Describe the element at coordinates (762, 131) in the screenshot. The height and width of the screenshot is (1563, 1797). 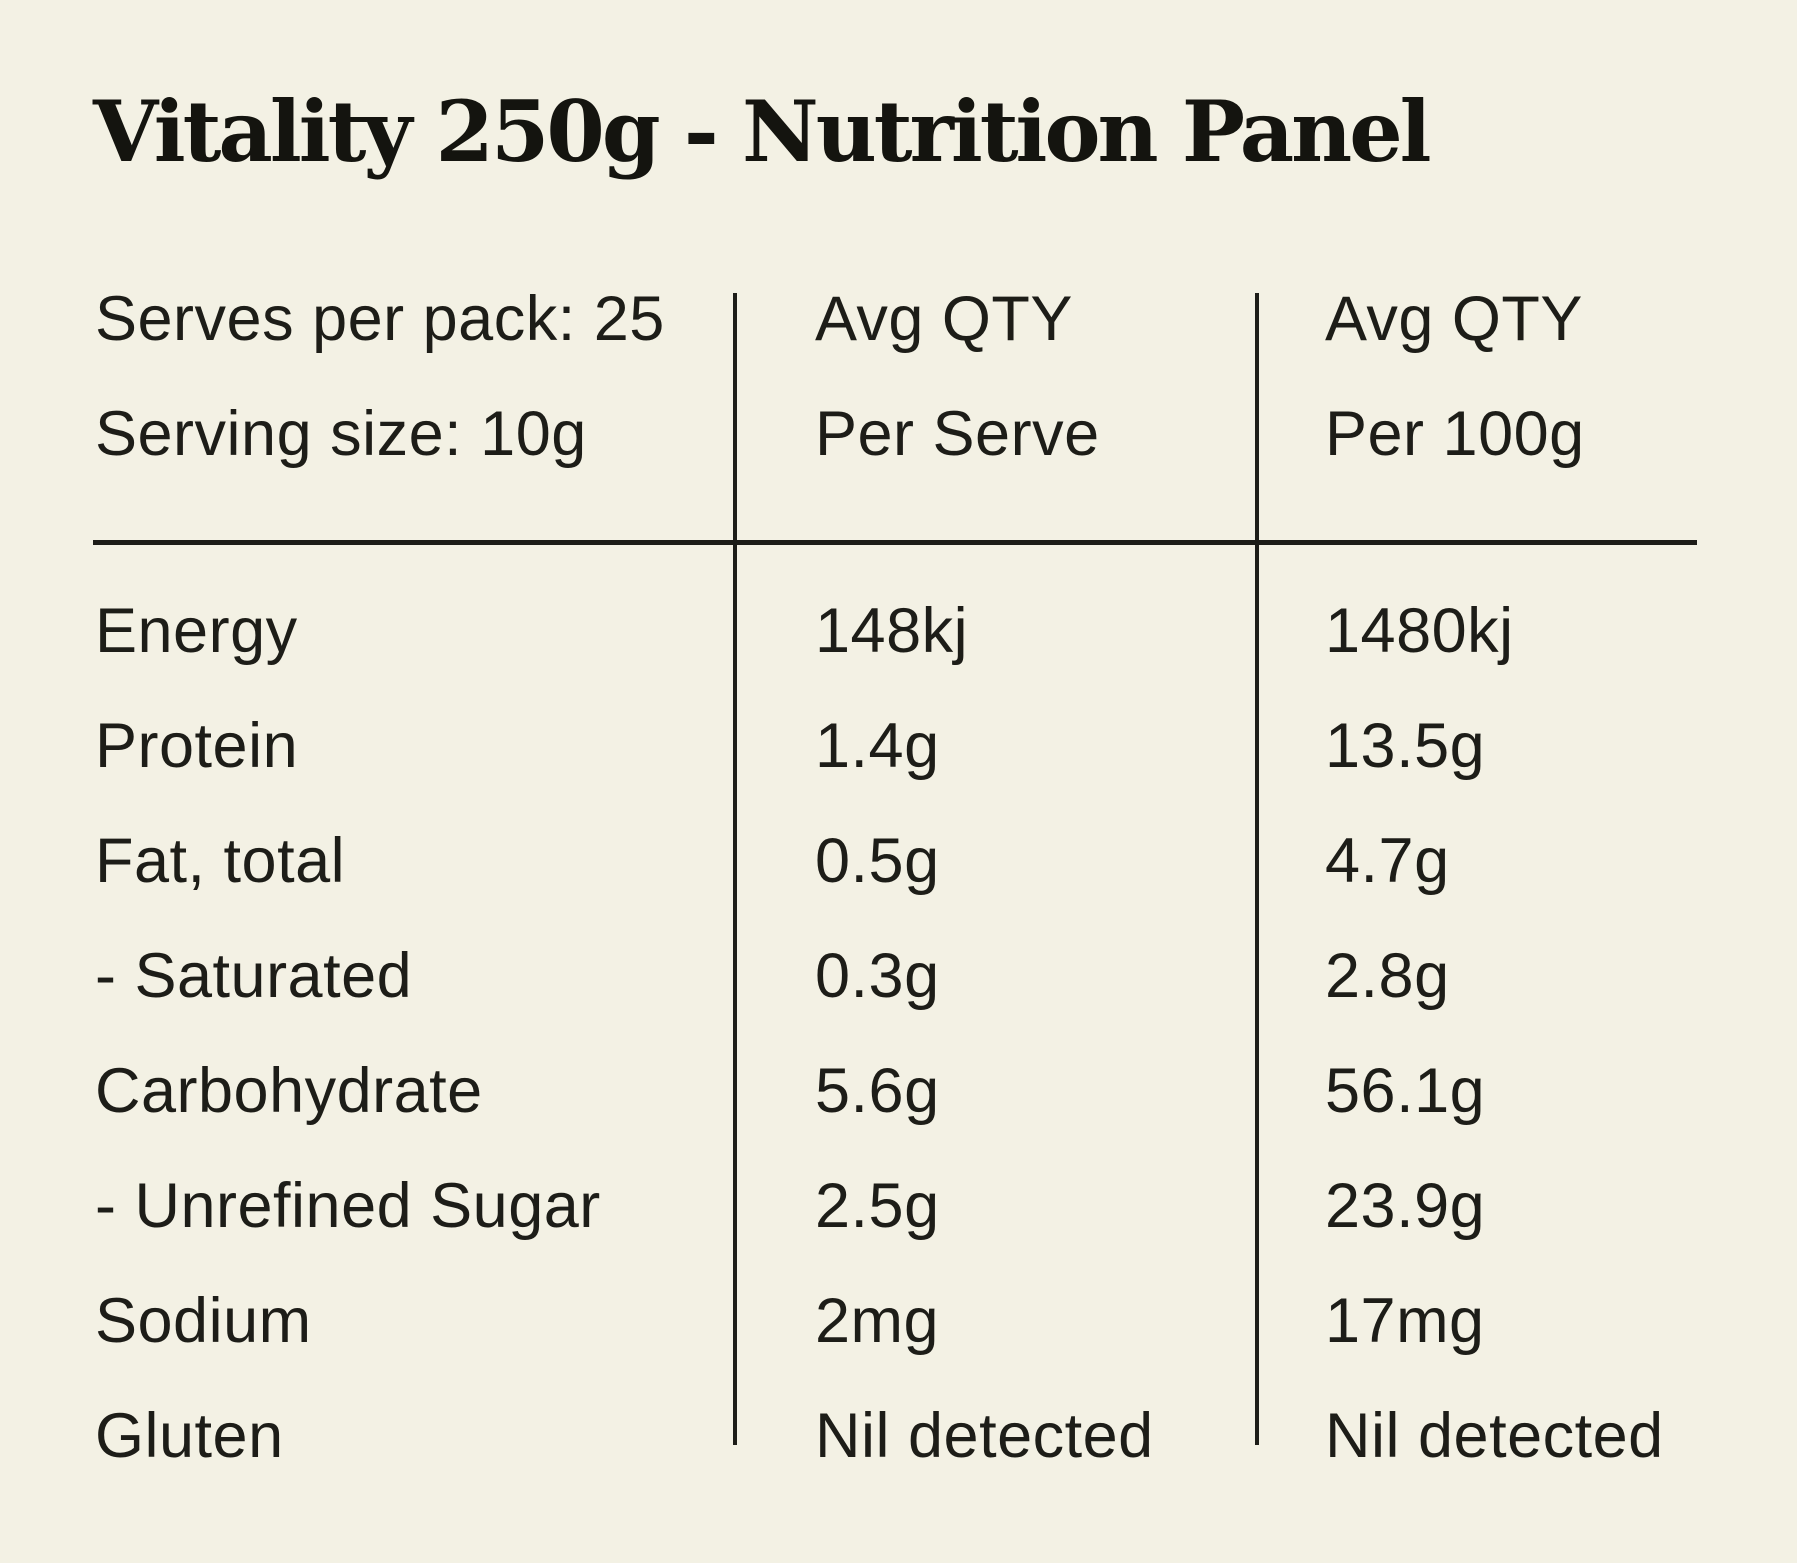
I see `page-title: Vitality 250g - Nutrition Panel` at that location.